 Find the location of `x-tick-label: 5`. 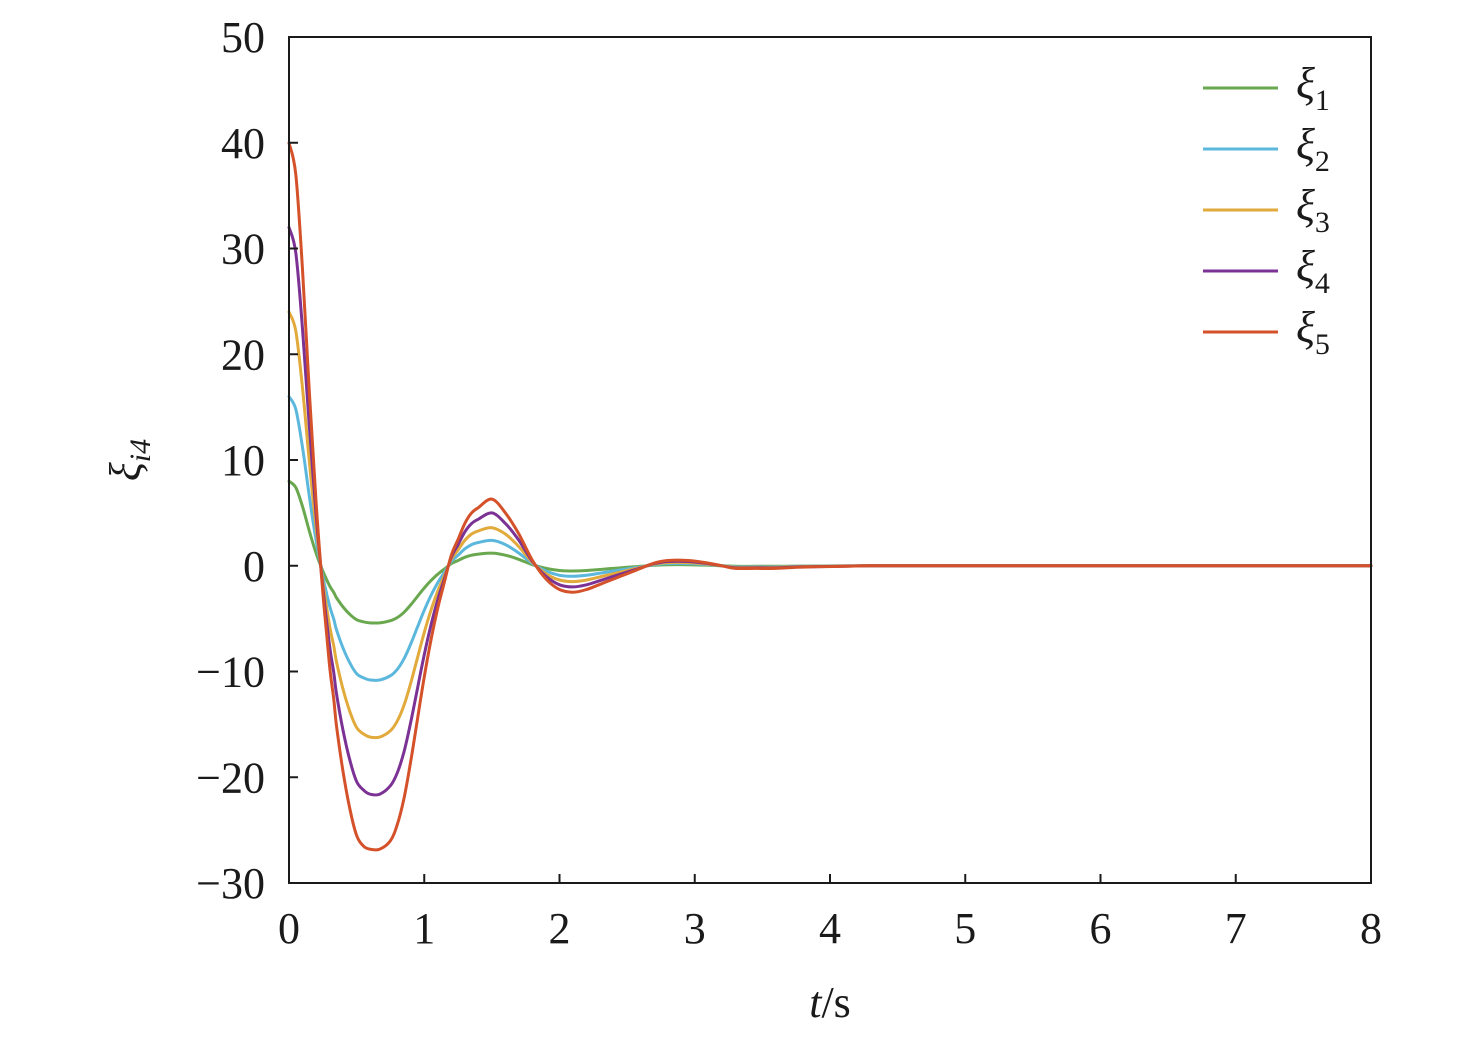

x-tick-label: 5 is located at coordinates (965, 928).